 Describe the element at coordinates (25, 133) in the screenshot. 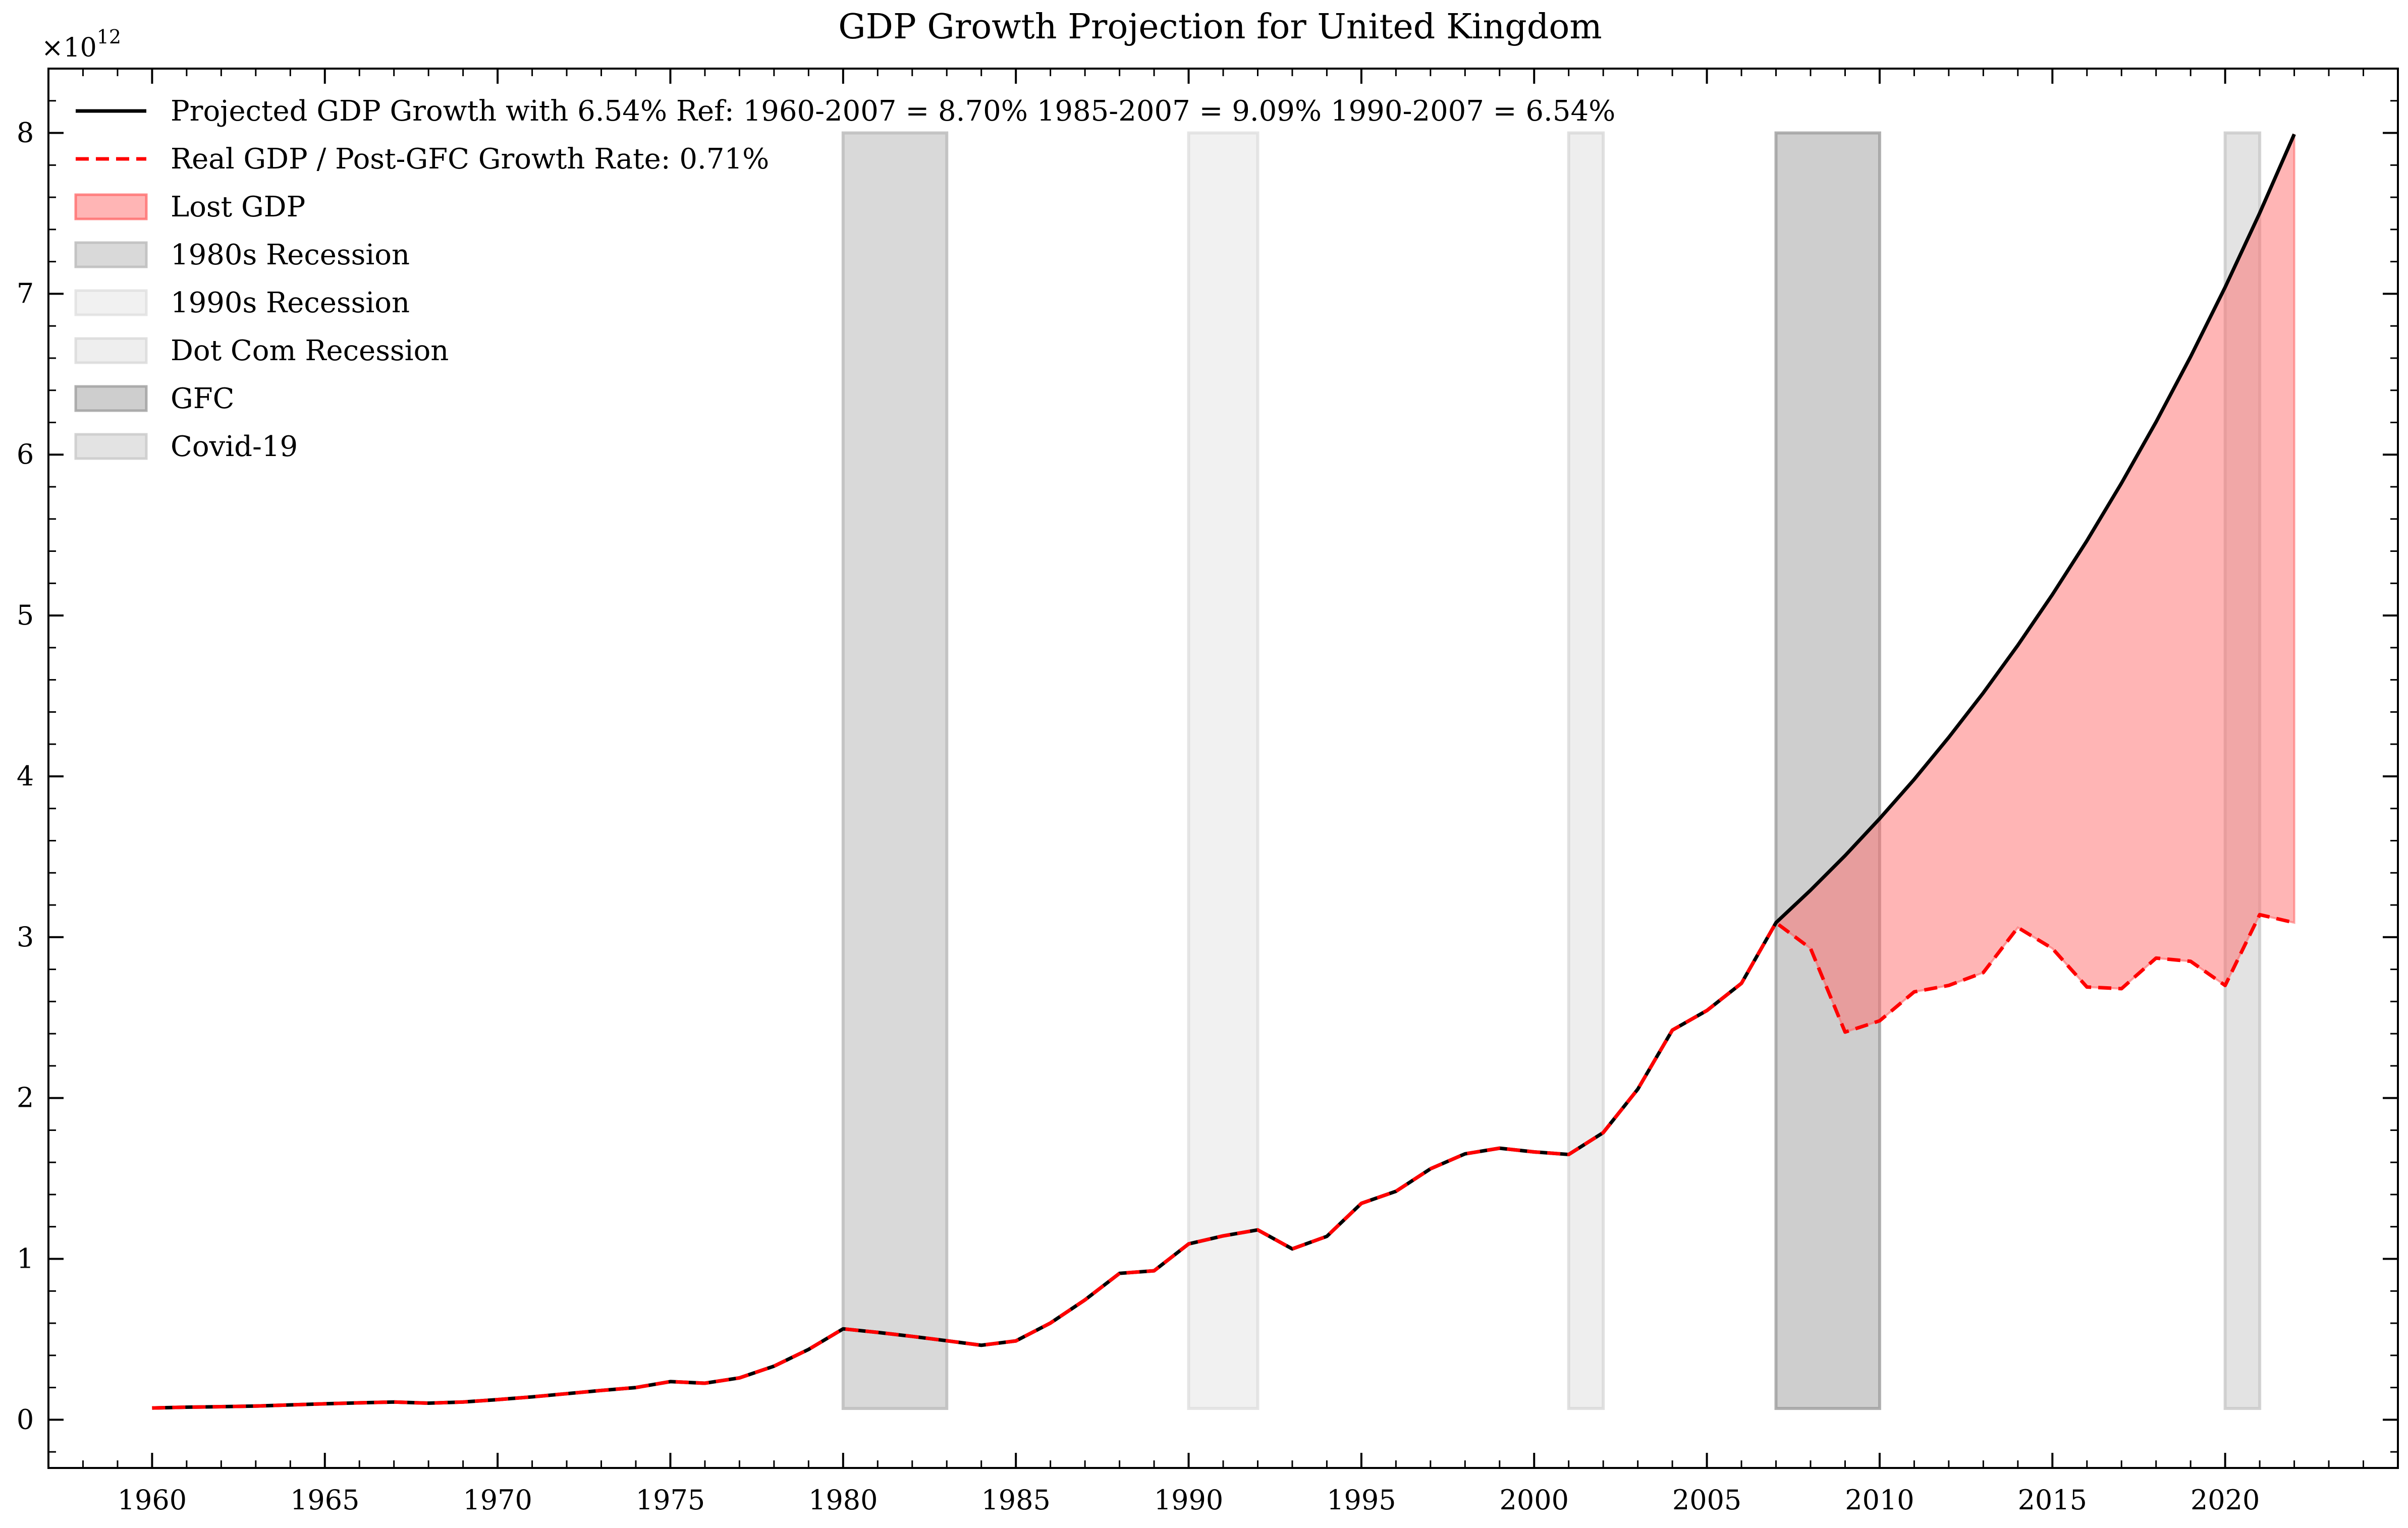

I see `y-tick-label: 8` at that location.